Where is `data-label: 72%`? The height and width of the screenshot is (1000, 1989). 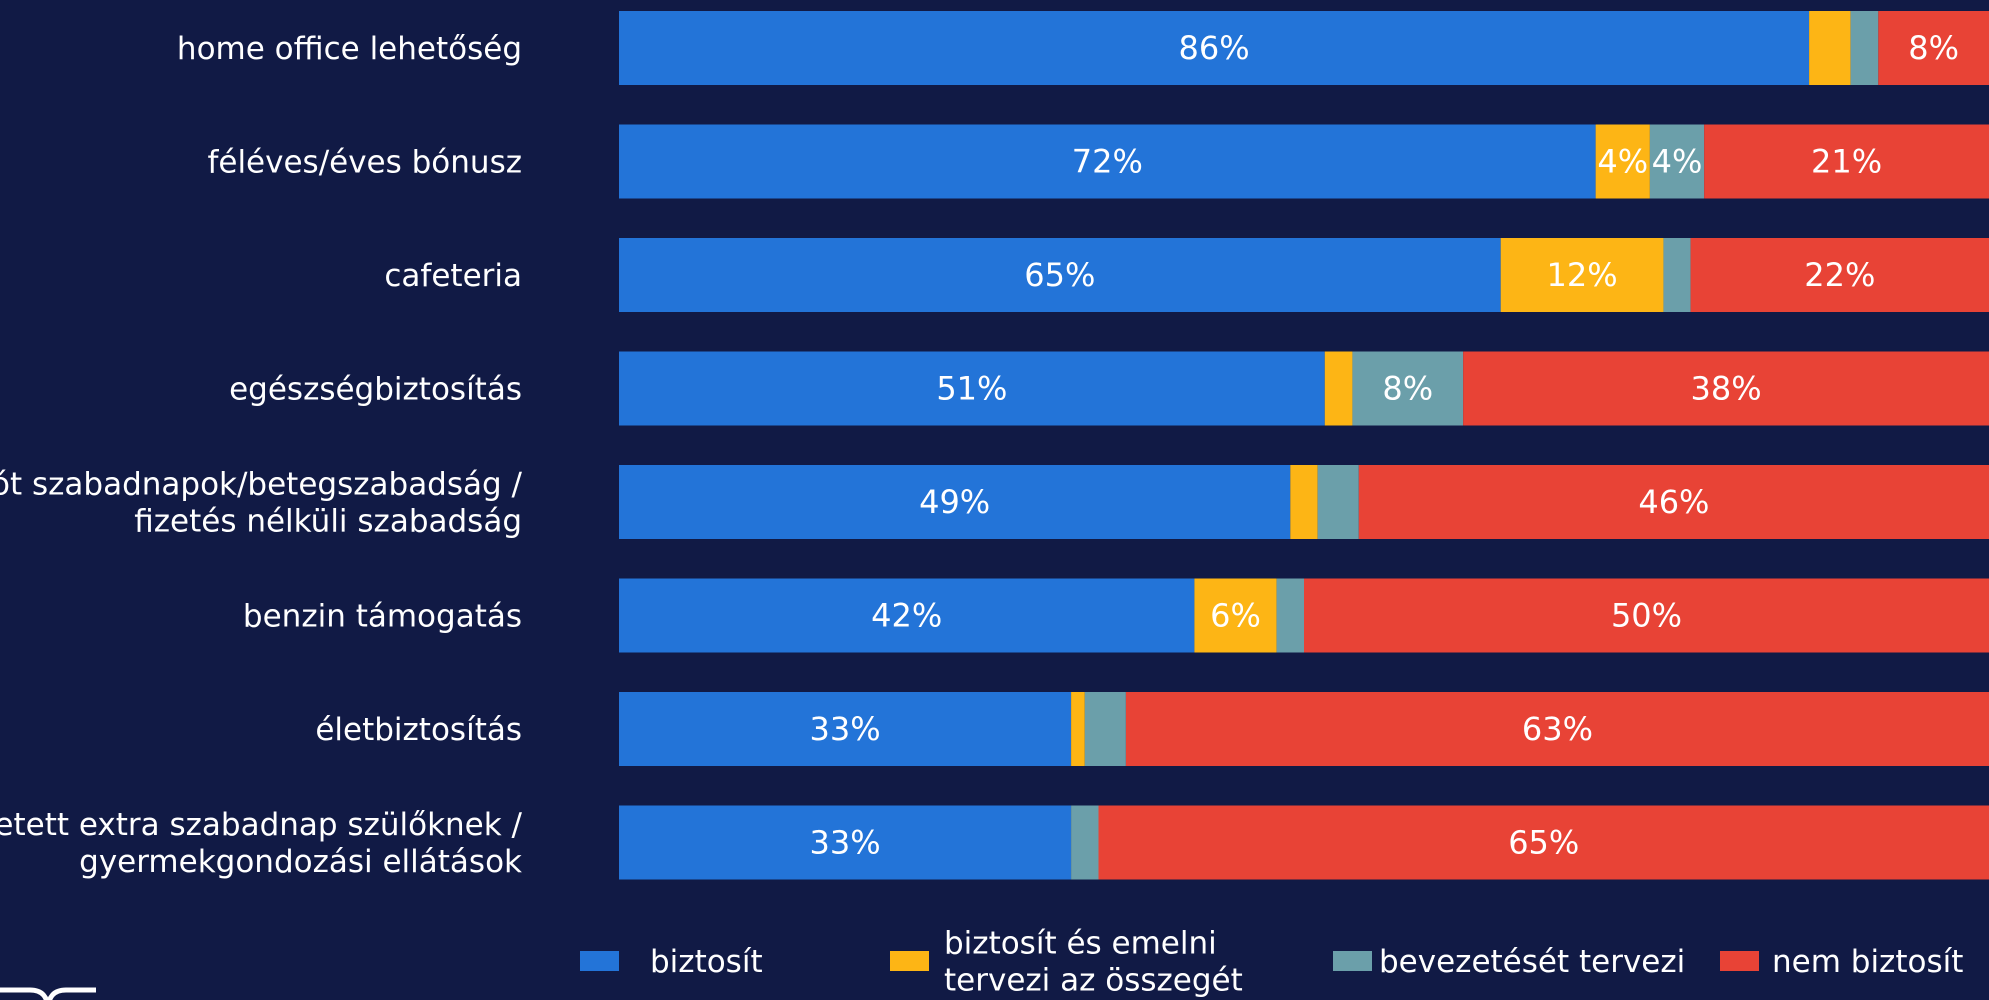
data-label: 72% is located at coordinates (1107, 162).